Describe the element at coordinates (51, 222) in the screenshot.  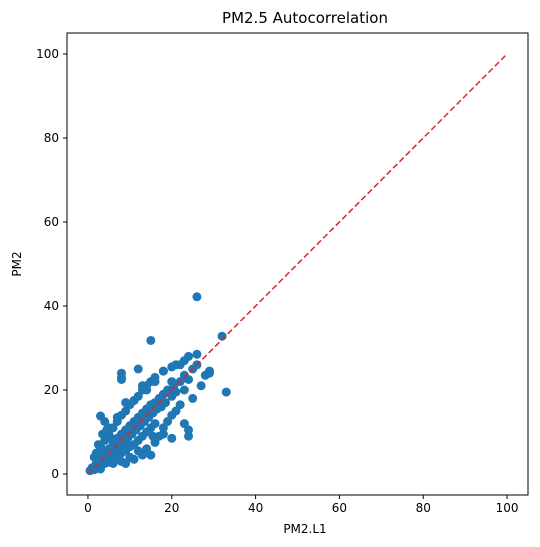
I see `y-tick-label: 60` at that location.